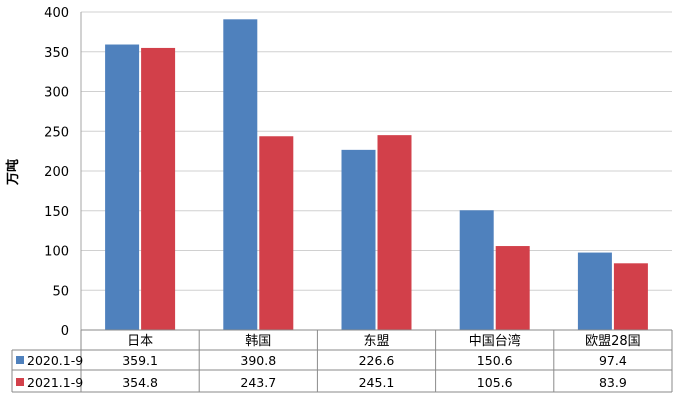 Image resolution: width=683 pixels, height=413 pixels. I want to click on y-tick-label: 100, so click(56, 252).